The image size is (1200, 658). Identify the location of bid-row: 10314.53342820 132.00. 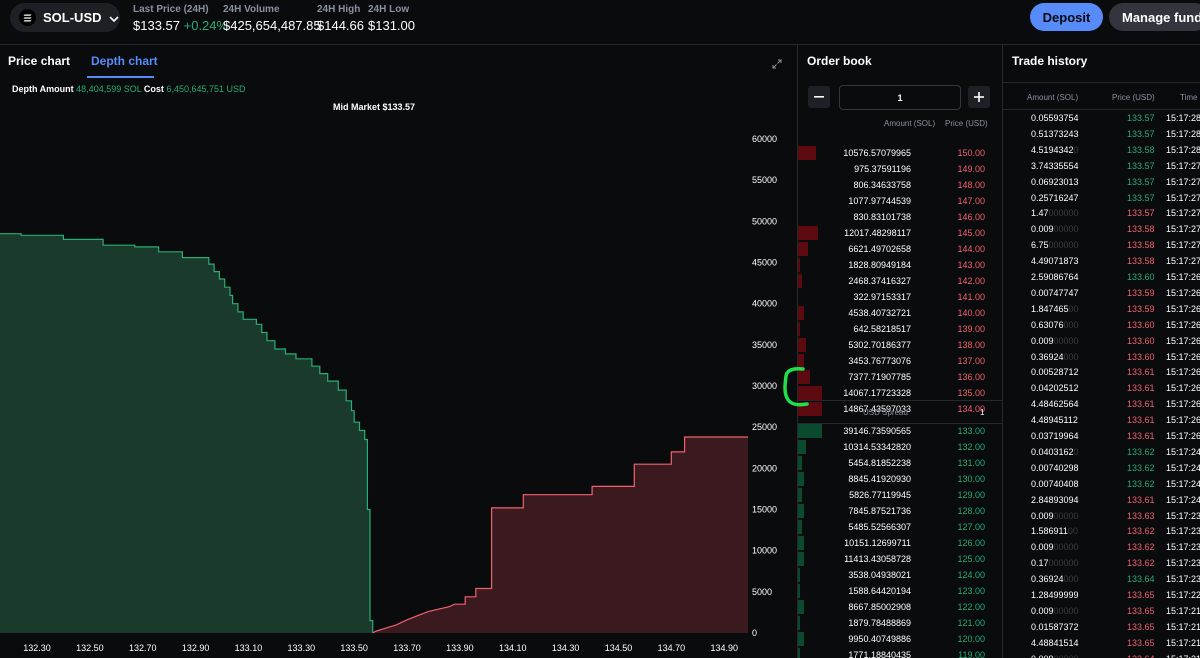
(900, 447).